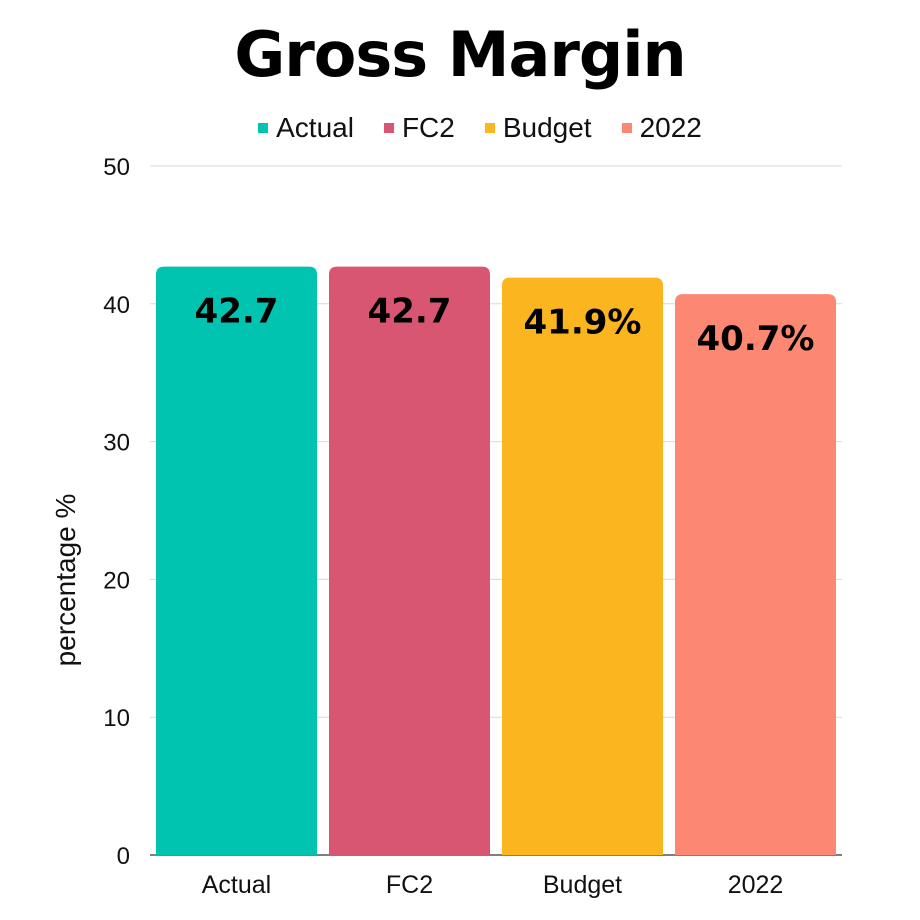  Describe the element at coordinates (428, 127) in the screenshot. I see `legend-label: FC2` at that location.